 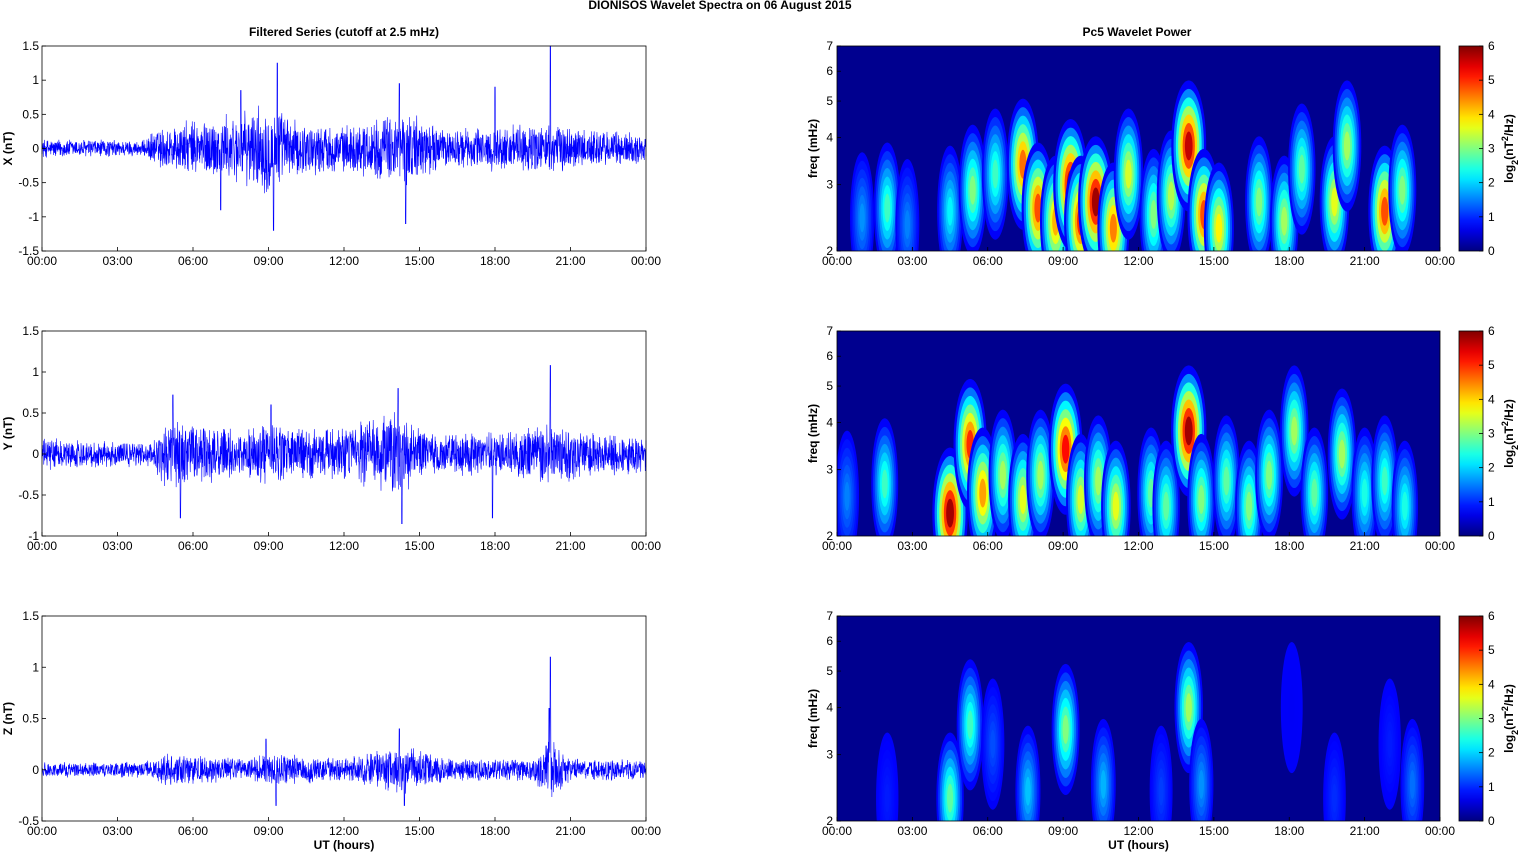 I want to click on y-tick-label: 1.5, so click(x=30, y=331).